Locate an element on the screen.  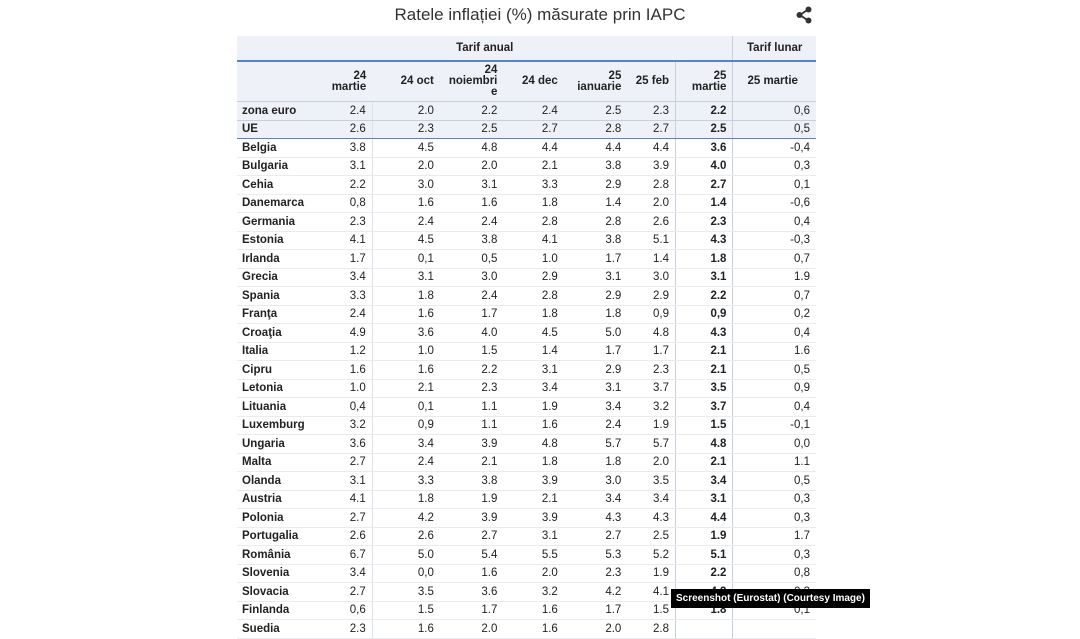
country-name: Italia is located at coordinates (278, 351).